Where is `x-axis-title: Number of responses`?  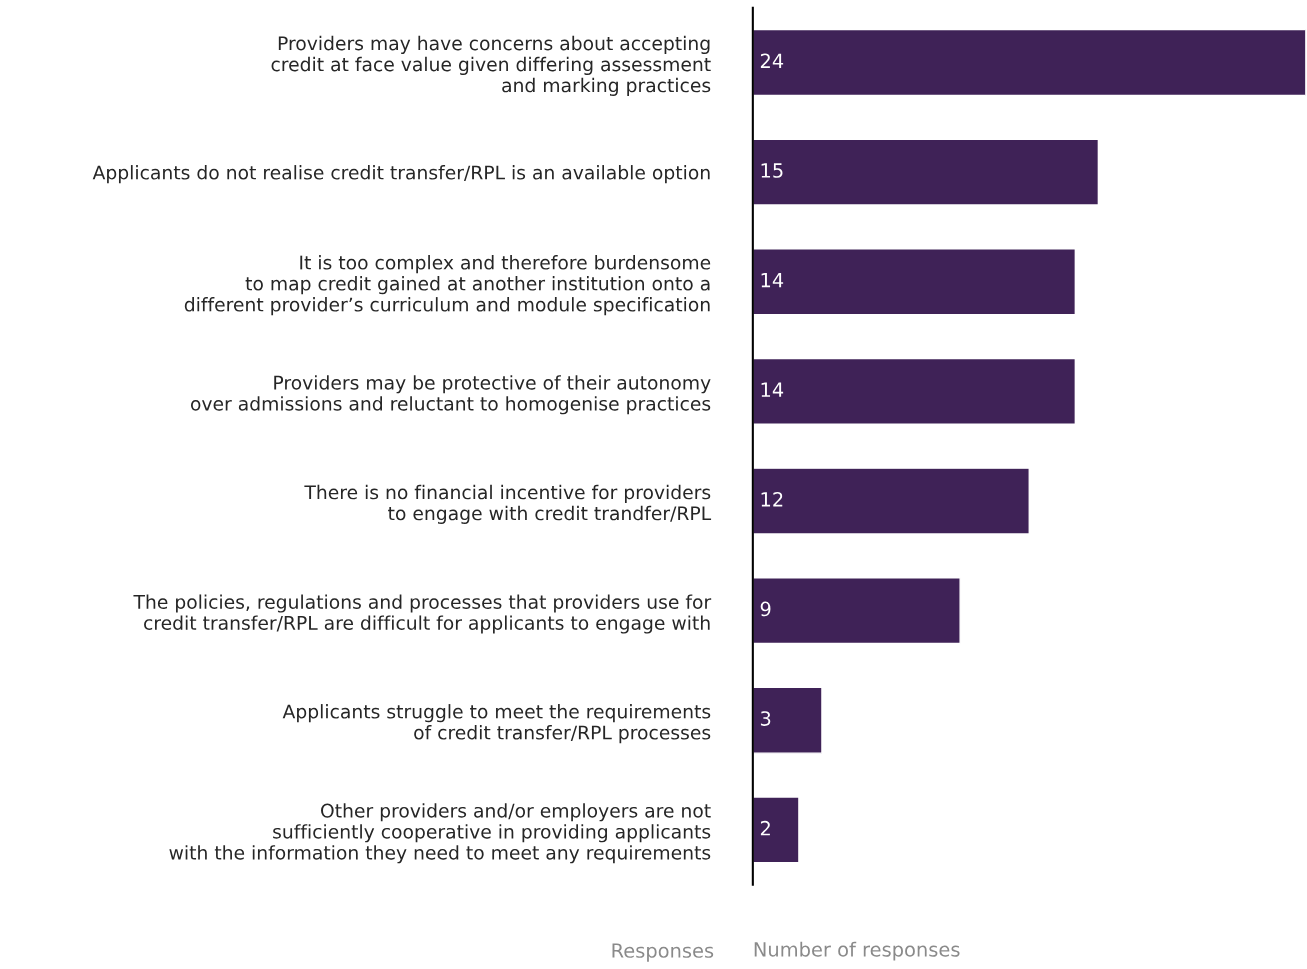
x-axis-title: Number of responses is located at coordinates (857, 951).